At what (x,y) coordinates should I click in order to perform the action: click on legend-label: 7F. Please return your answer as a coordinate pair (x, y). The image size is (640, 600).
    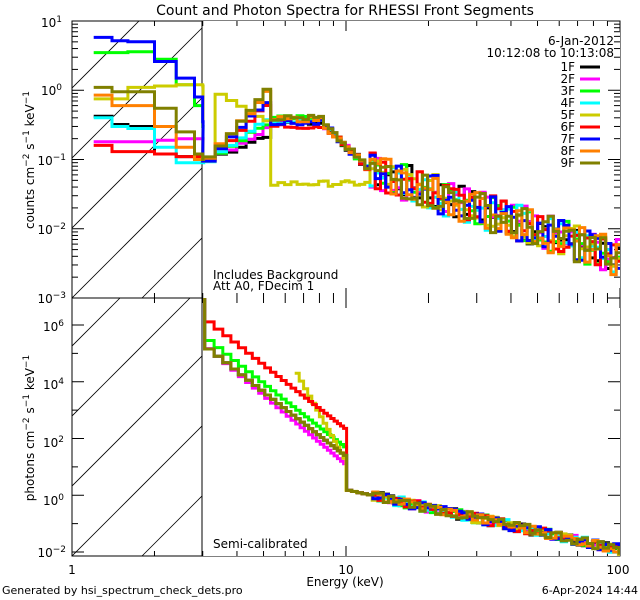
    Looking at the image, I should click on (567, 139).